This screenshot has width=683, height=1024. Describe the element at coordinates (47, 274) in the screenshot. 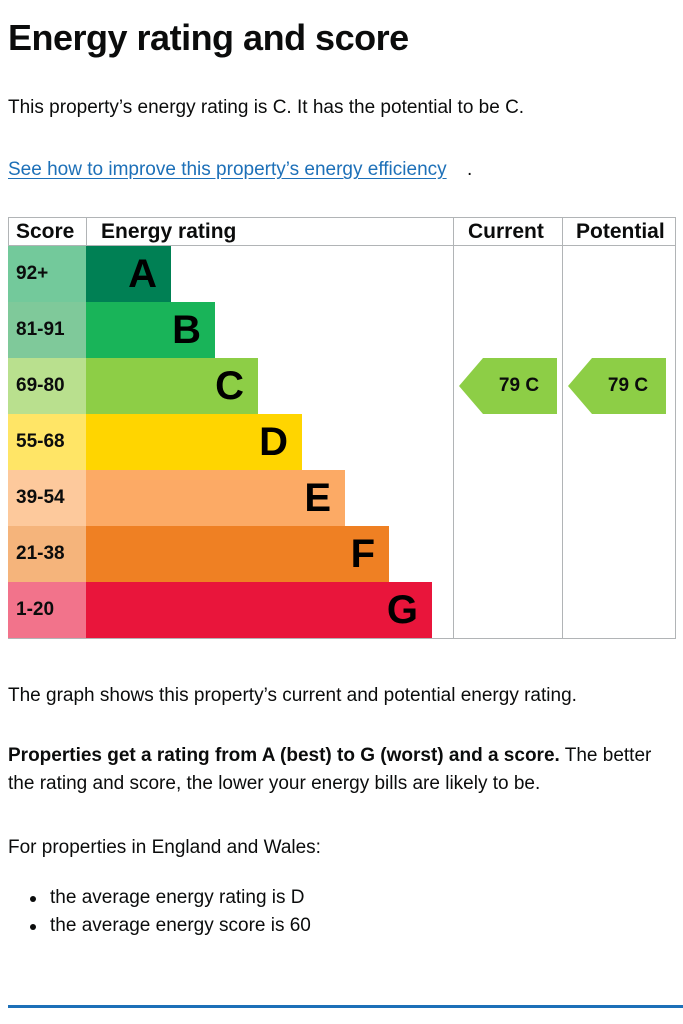

I see `band-score-range: 92+` at that location.